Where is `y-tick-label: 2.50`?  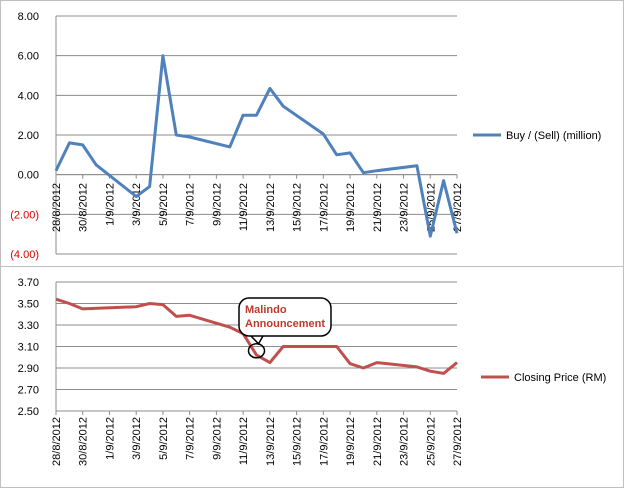 y-tick-label: 2.50 is located at coordinates (28, 412).